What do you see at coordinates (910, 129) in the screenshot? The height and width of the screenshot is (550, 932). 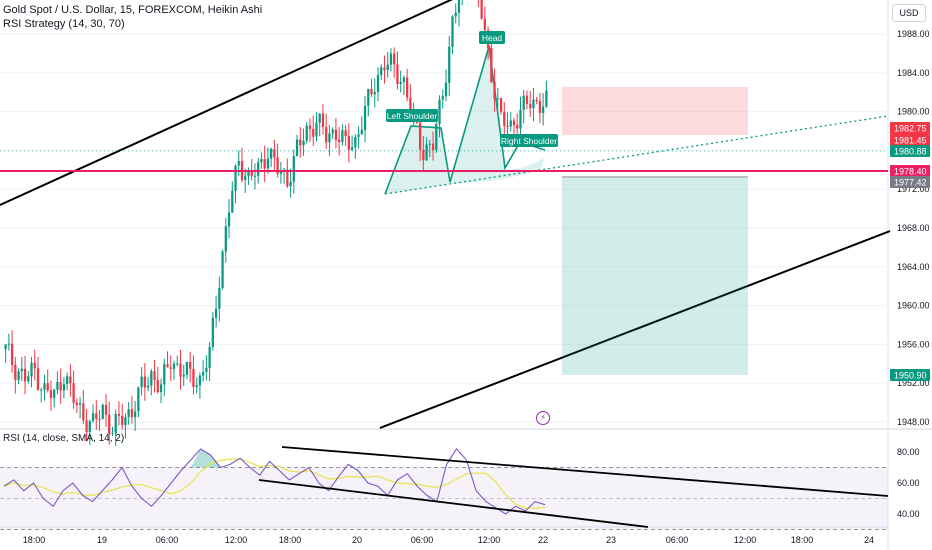 I see `price-label: 1982.75` at bounding box center [910, 129].